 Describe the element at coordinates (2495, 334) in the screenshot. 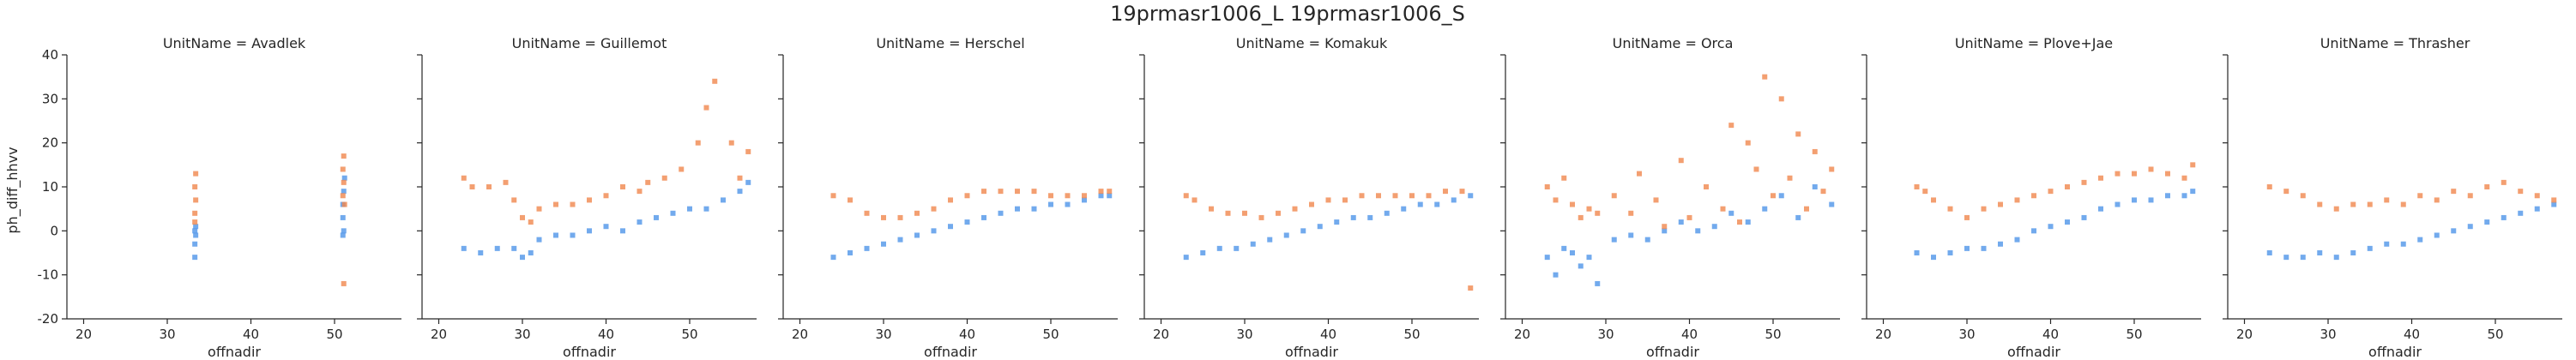

I see `x-tick-label: 50` at that location.